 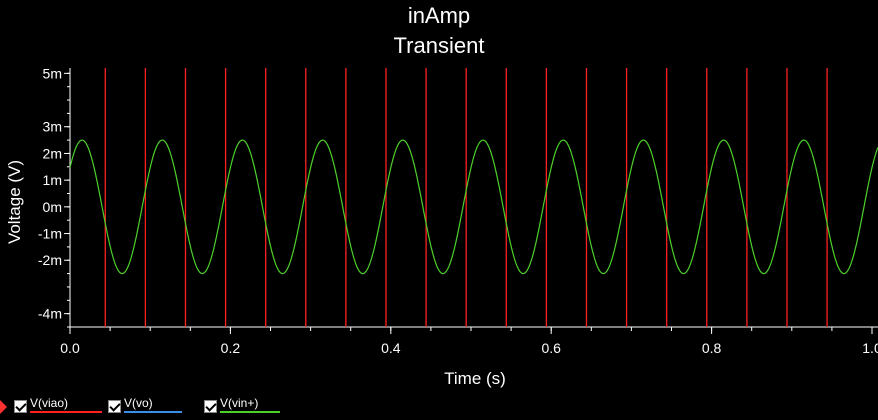 I want to click on legend-checkbox-vin, so click(x=210, y=406).